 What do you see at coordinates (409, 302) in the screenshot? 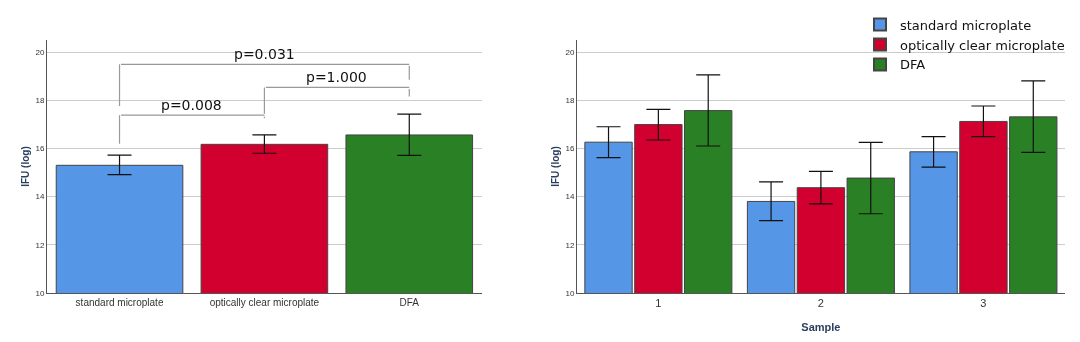
I see `x-tick-label: DFA` at bounding box center [409, 302].